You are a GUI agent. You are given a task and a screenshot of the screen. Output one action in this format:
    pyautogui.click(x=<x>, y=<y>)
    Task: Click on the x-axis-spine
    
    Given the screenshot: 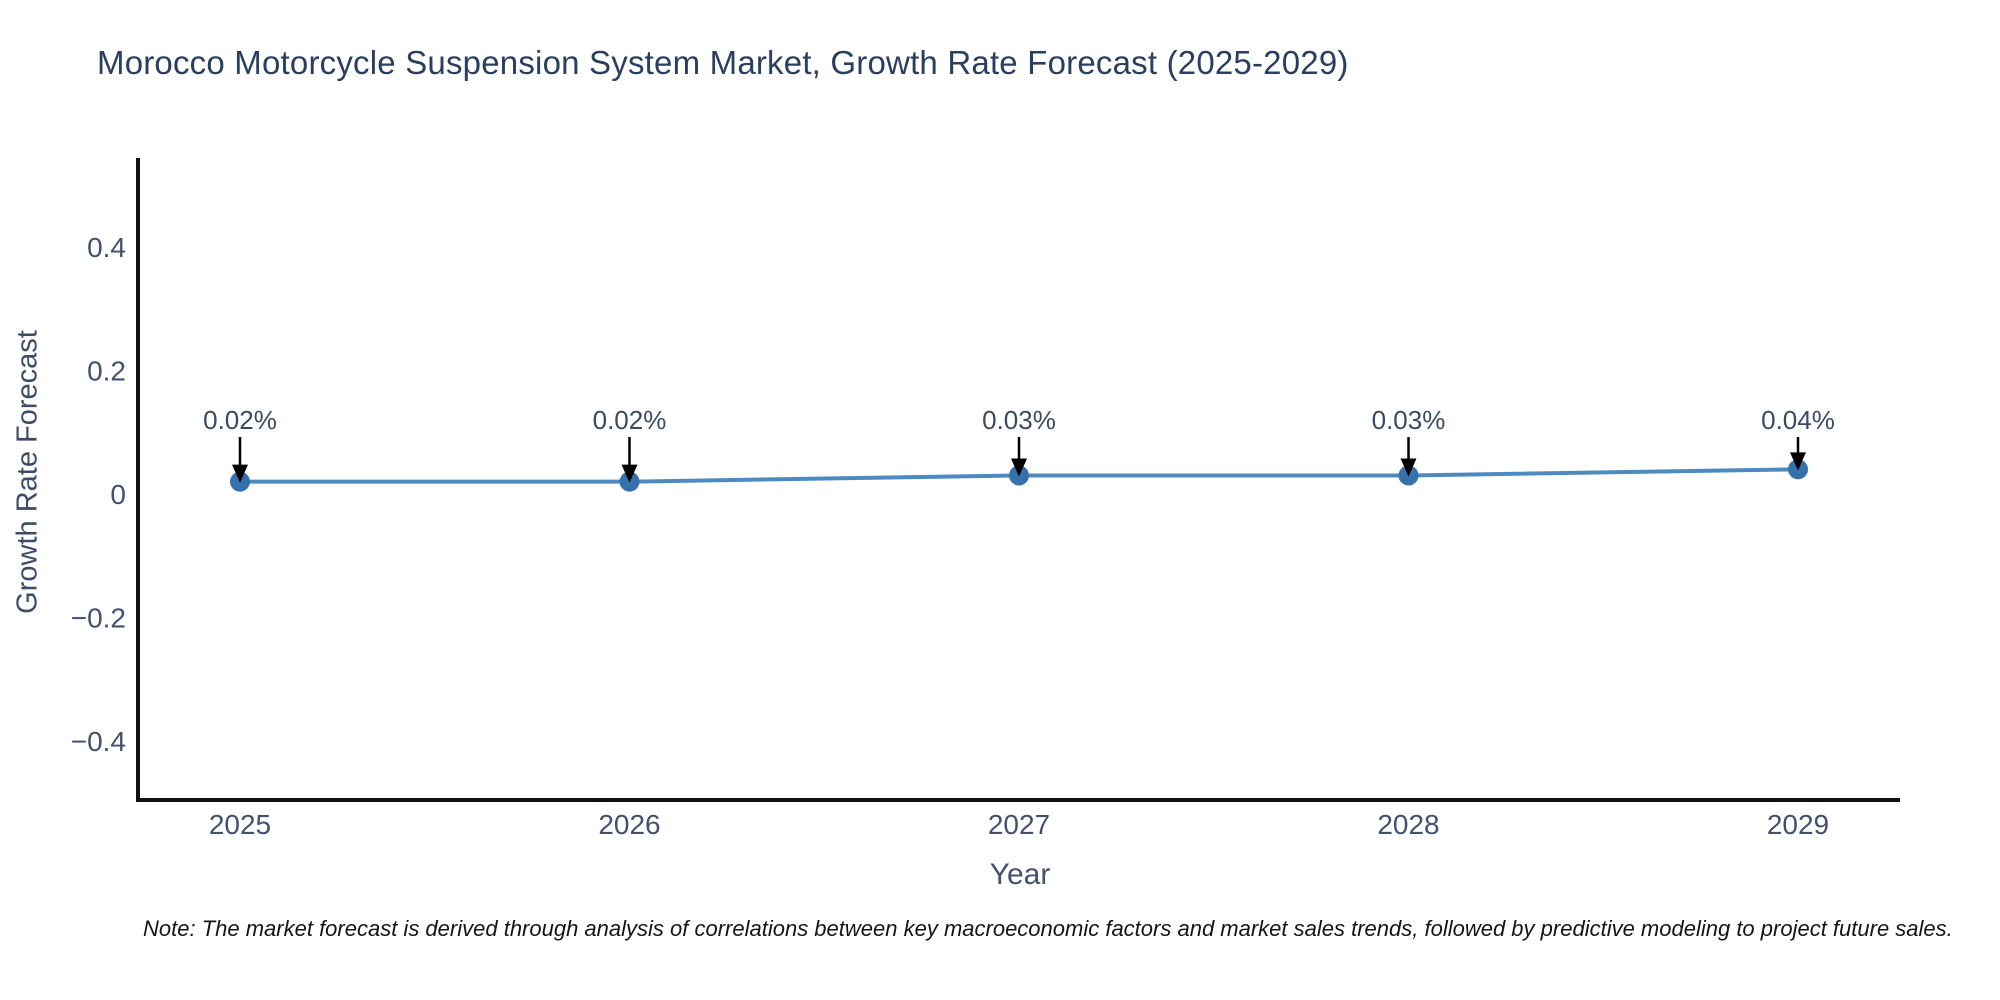 What is the action you would take?
    pyautogui.click(x=1018, y=800)
    